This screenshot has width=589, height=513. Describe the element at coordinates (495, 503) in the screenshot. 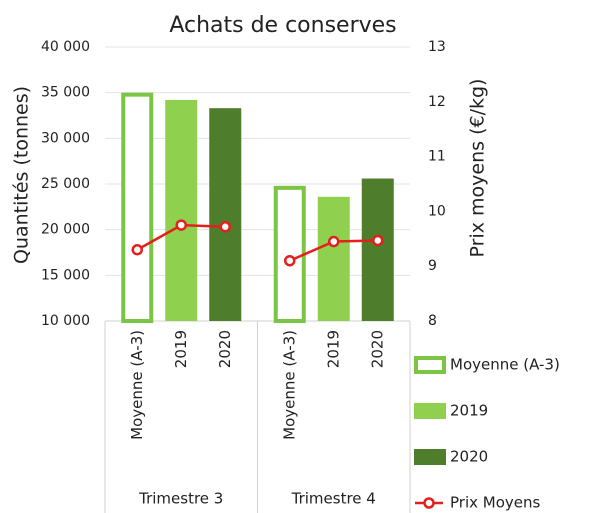

I see `legend-label: Prix Moyens` at that location.